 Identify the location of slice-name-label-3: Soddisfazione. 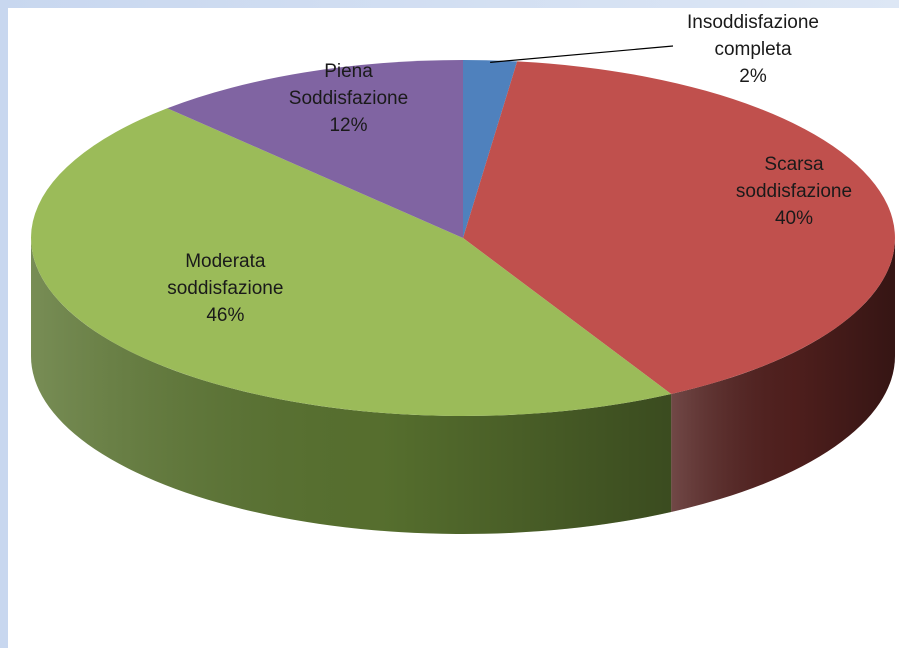
(348, 98).